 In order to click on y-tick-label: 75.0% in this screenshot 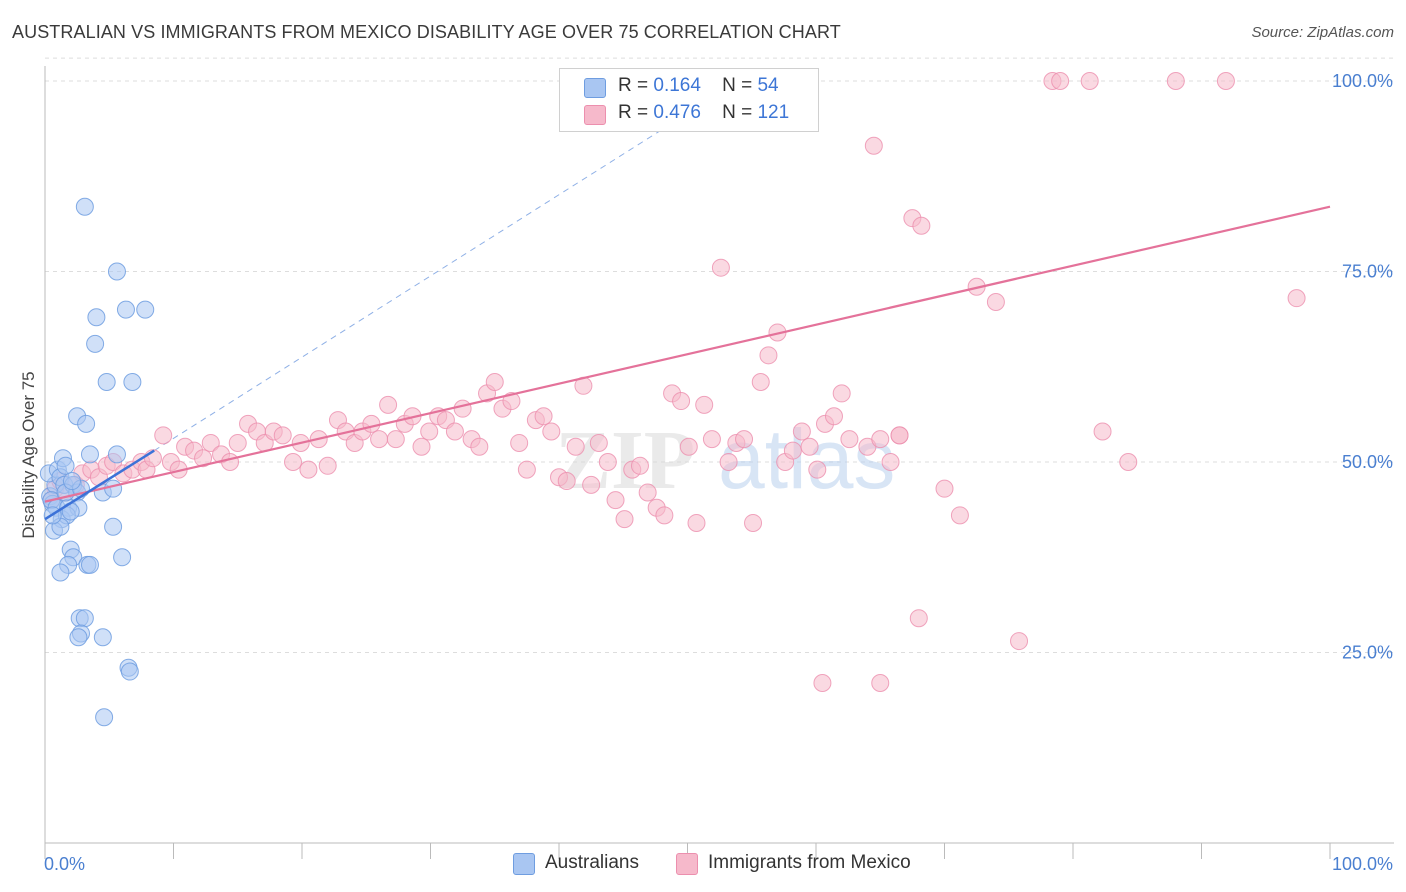, I will do `click(1367, 272)`.